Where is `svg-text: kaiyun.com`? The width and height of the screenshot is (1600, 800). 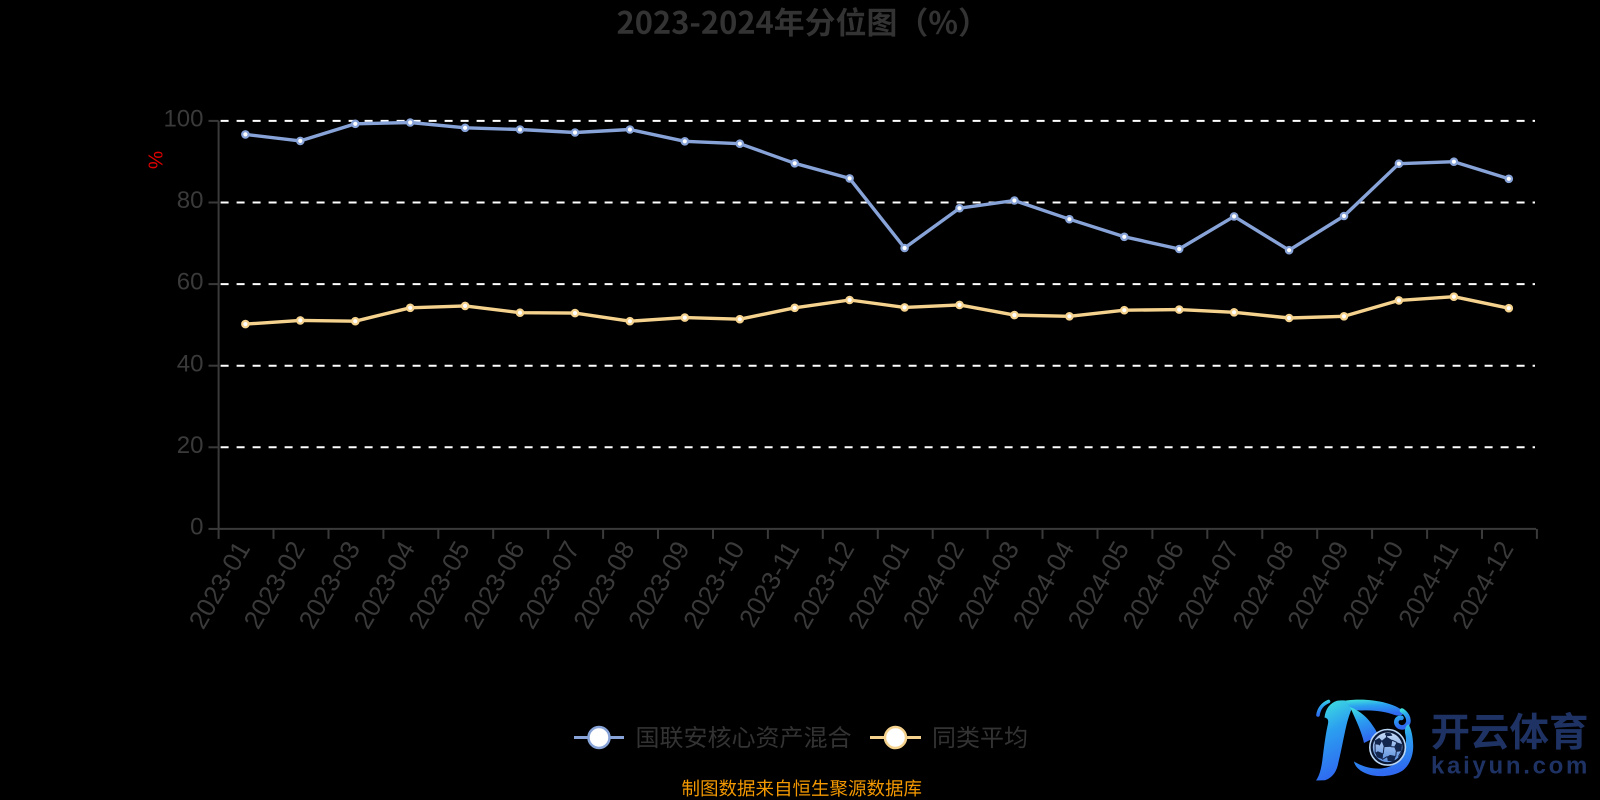 svg-text: kaiyun.com is located at coordinates (1510, 766).